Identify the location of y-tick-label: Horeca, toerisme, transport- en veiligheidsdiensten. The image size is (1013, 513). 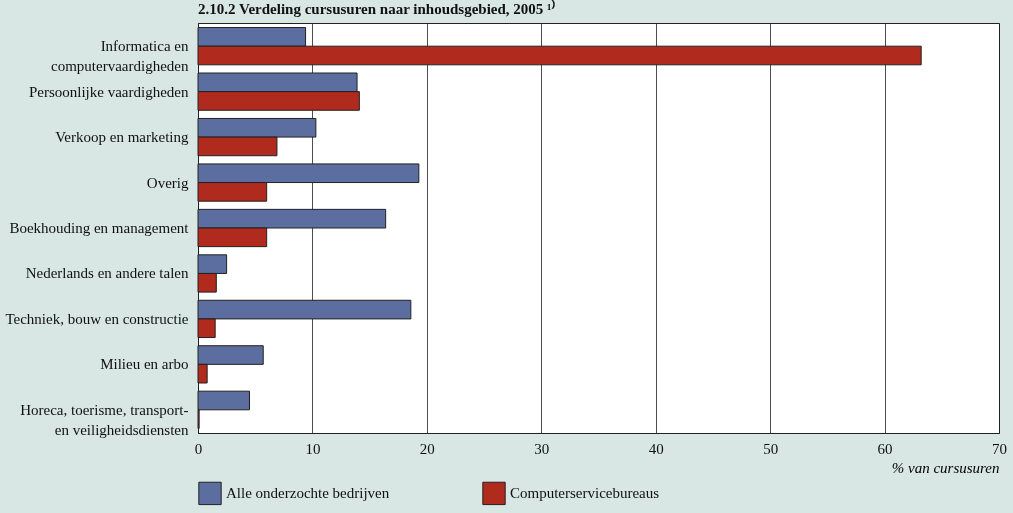
(104, 419).